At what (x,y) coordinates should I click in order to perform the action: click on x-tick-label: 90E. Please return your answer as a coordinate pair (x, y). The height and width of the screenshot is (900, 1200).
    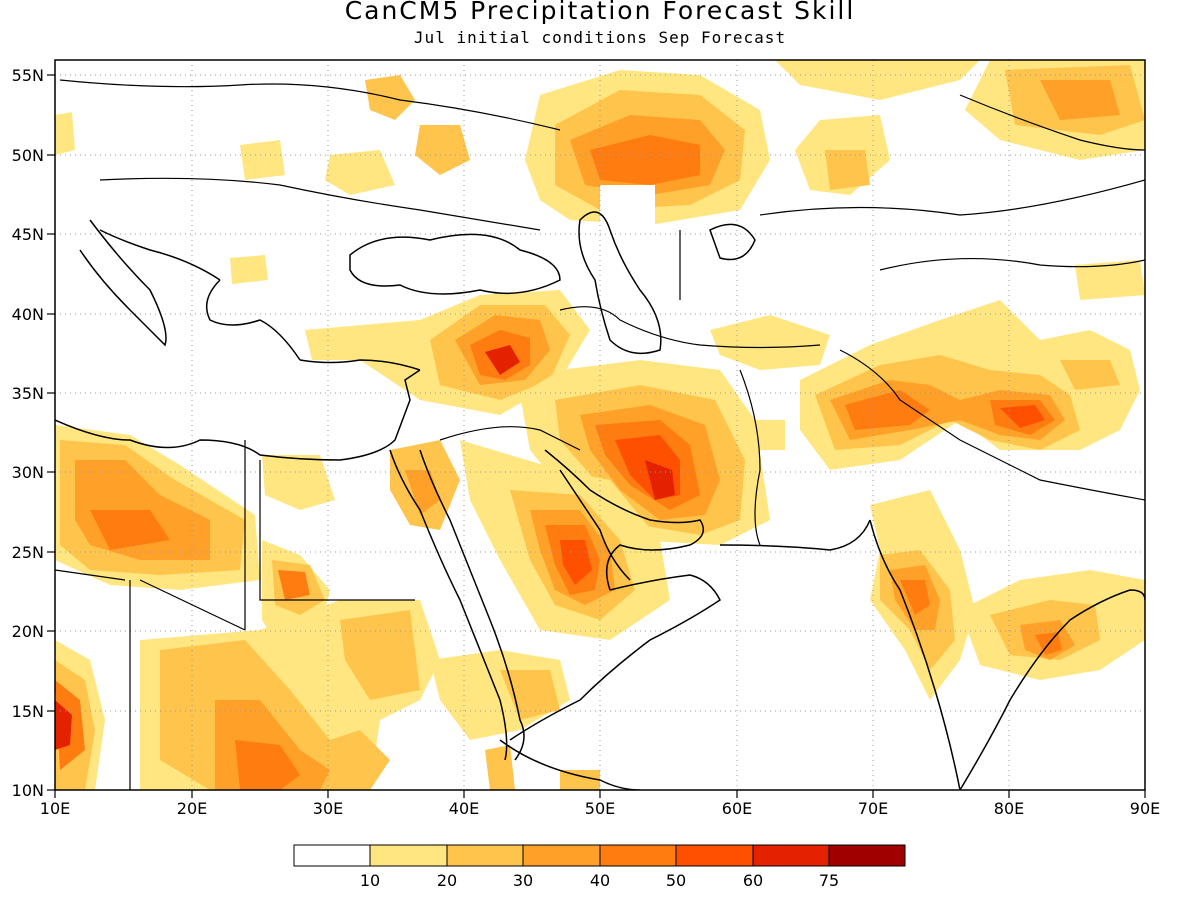
    Looking at the image, I should click on (1145, 808).